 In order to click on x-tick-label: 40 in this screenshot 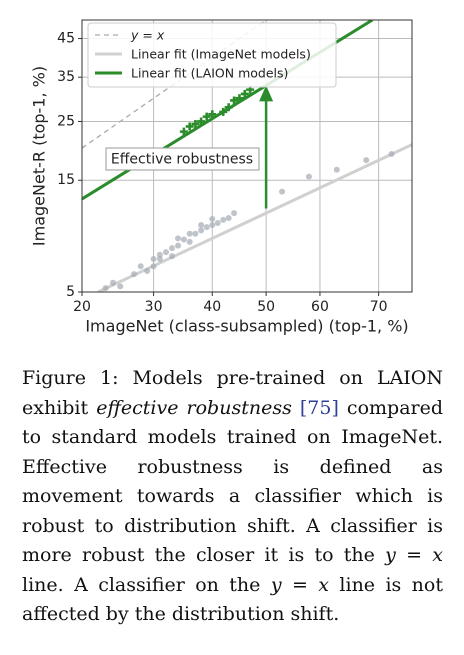, I will do `click(212, 307)`.